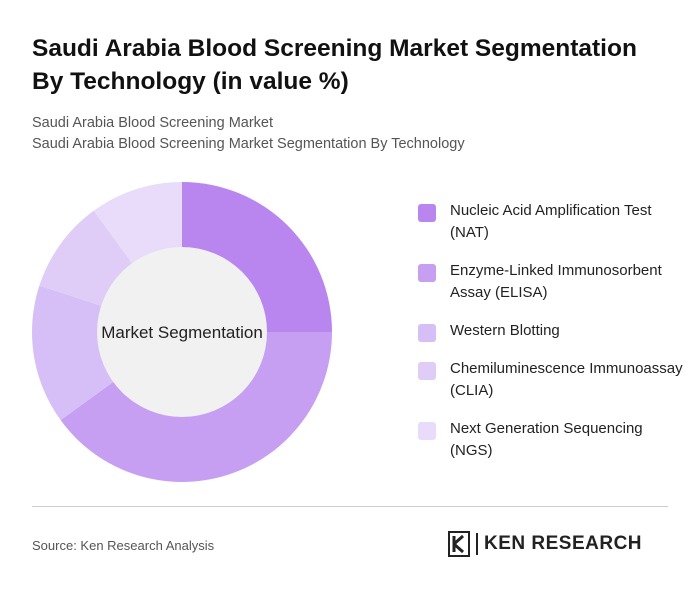 Image resolution: width=700 pixels, height=591 pixels. I want to click on legend-item: Western Blotting, so click(553, 331).